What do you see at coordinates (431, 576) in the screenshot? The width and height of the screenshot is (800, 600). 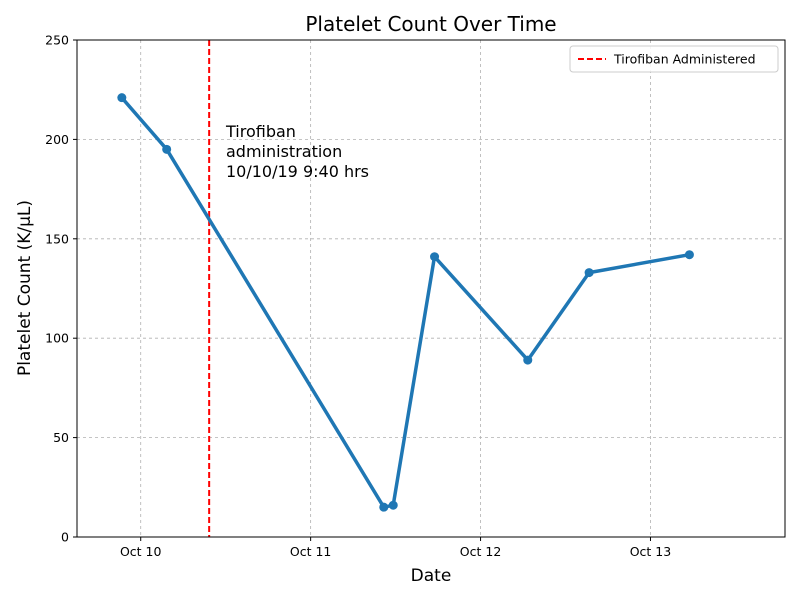 I see `x-axis-label: Date` at bounding box center [431, 576].